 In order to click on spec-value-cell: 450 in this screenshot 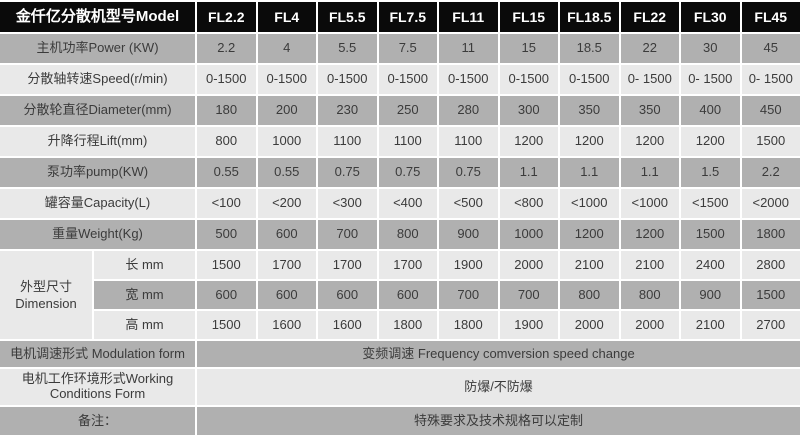, I will do `click(770, 110)`.